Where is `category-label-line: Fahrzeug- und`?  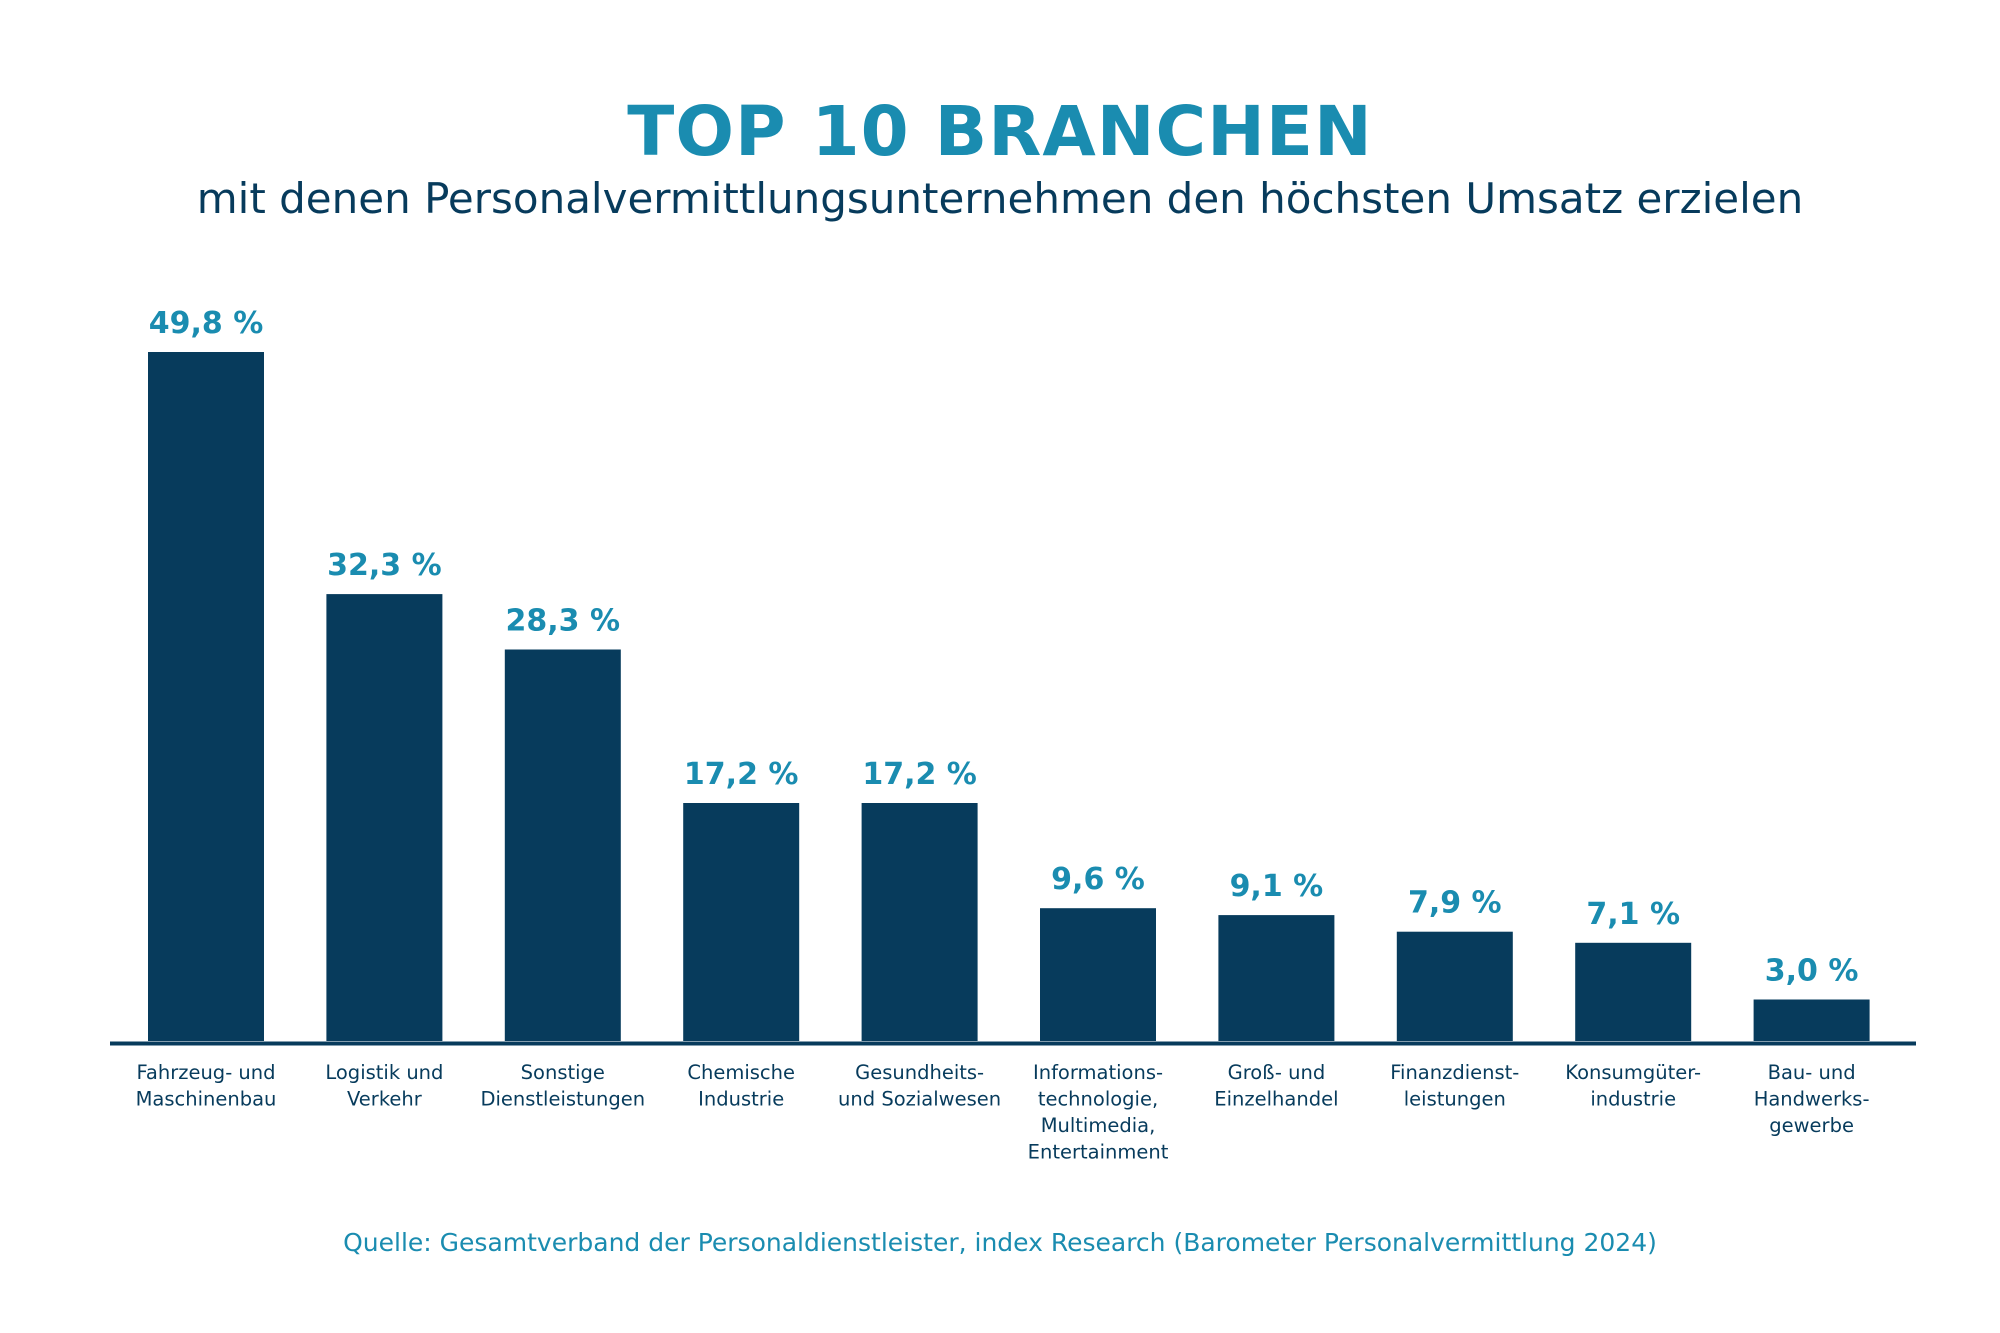
category-label-line: Fahrzeug- und is located at coordinates (205, 1072).